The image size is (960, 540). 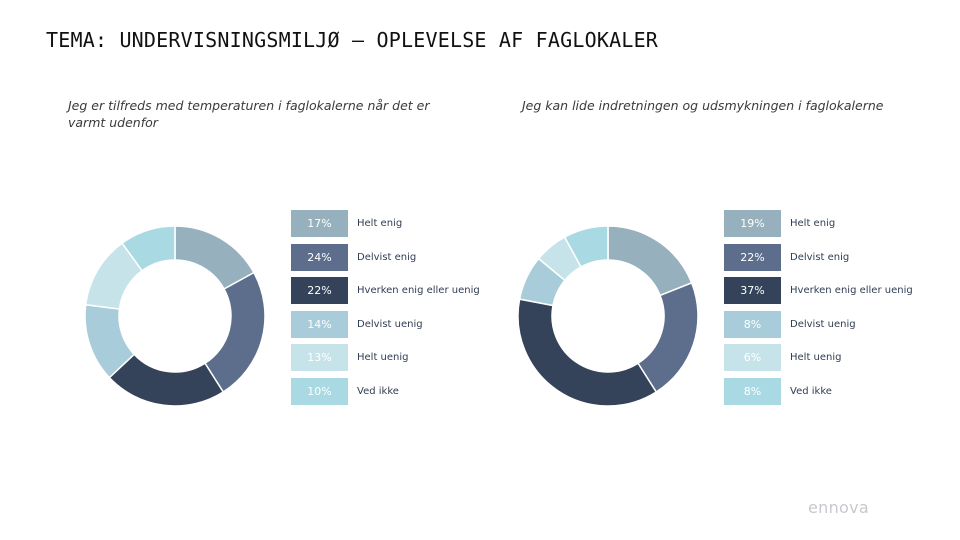 I want to click on legend-item: 19% Helt enig, so click(x=842, y=223).